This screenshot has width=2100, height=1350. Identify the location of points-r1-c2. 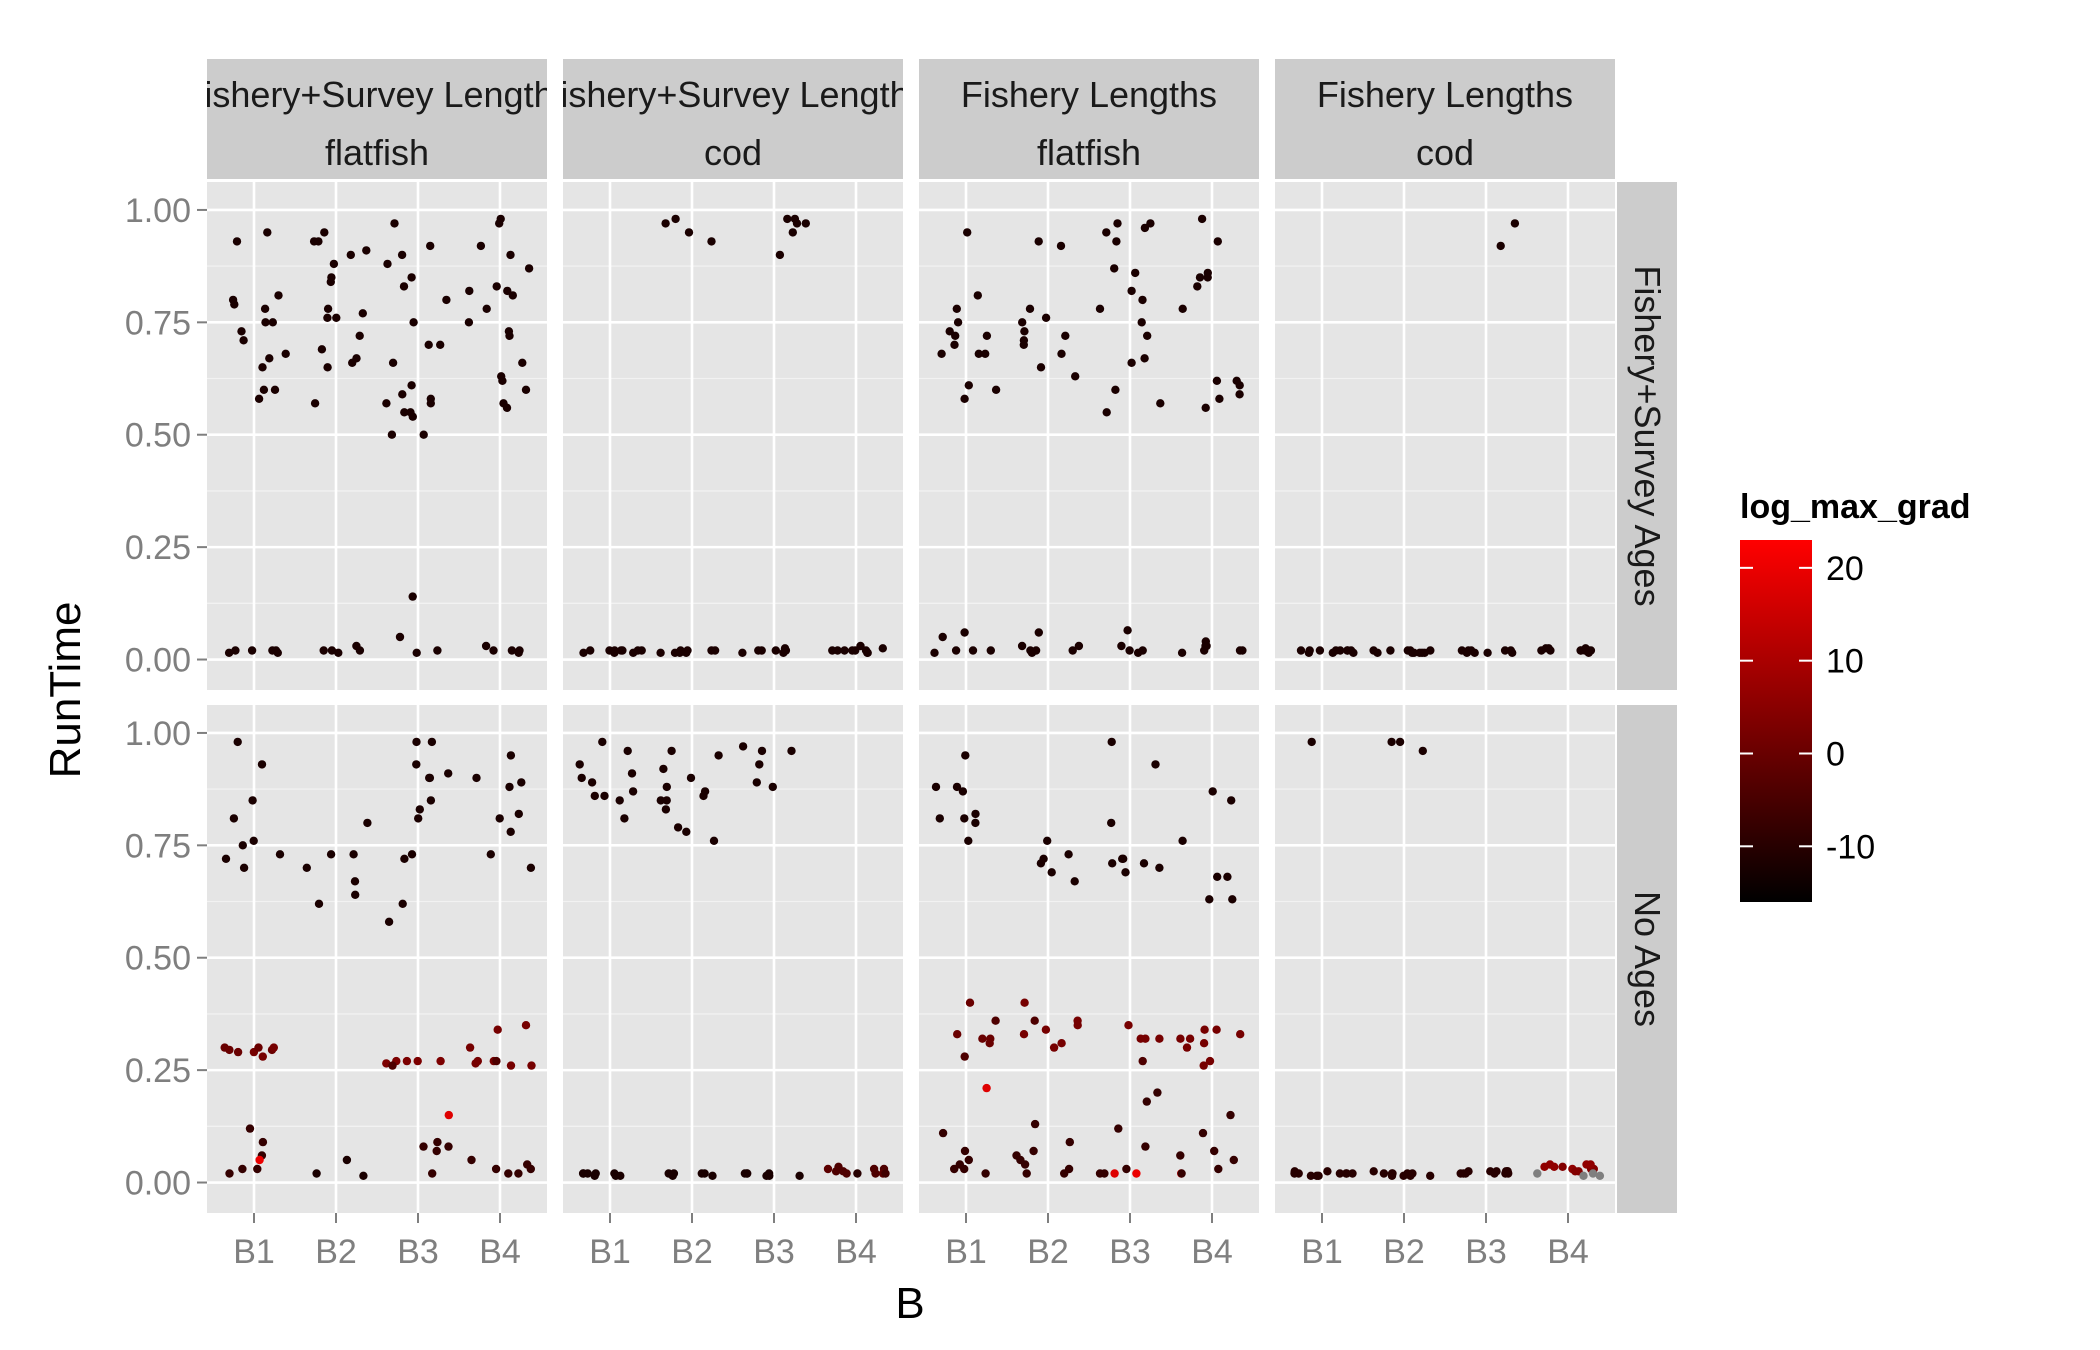
(733, 435).